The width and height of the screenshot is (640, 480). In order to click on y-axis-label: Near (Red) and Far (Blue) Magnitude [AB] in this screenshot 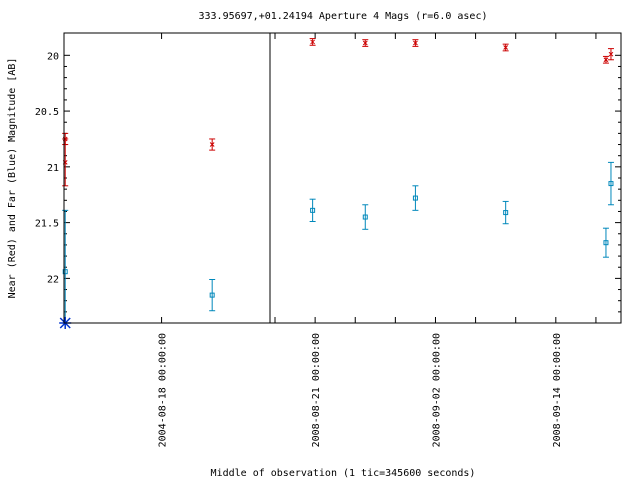, I will do `click(12, 178)`.